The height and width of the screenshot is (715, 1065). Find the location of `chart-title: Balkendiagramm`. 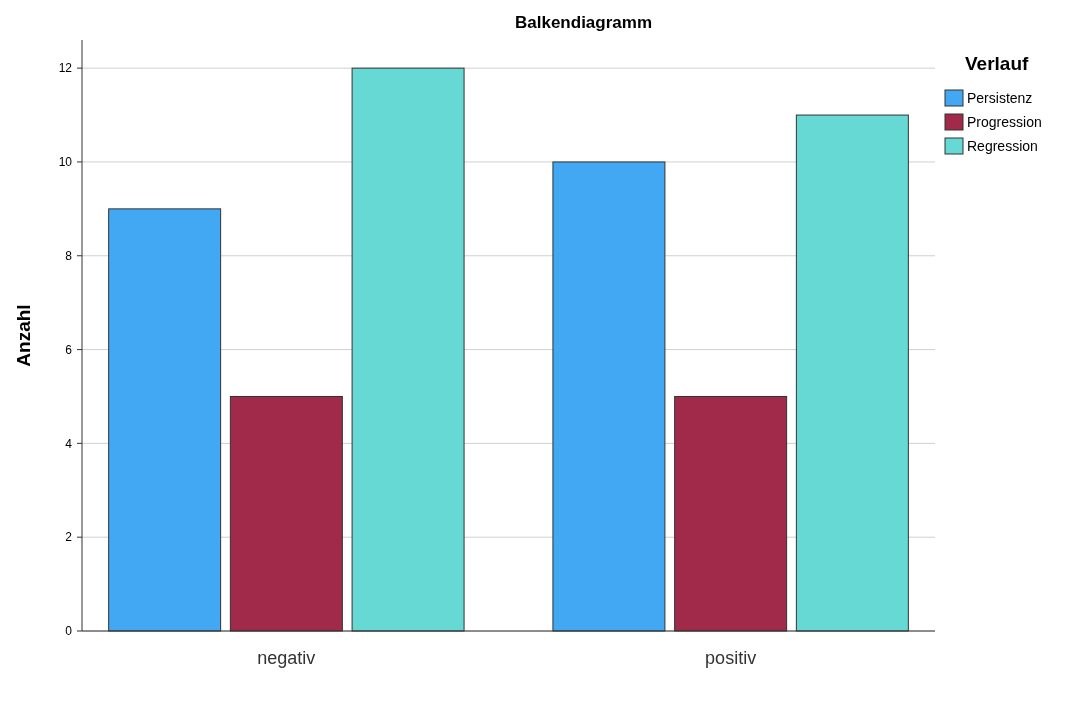

chart-title: Balkendiagramm is located at coordinates (583, 22).